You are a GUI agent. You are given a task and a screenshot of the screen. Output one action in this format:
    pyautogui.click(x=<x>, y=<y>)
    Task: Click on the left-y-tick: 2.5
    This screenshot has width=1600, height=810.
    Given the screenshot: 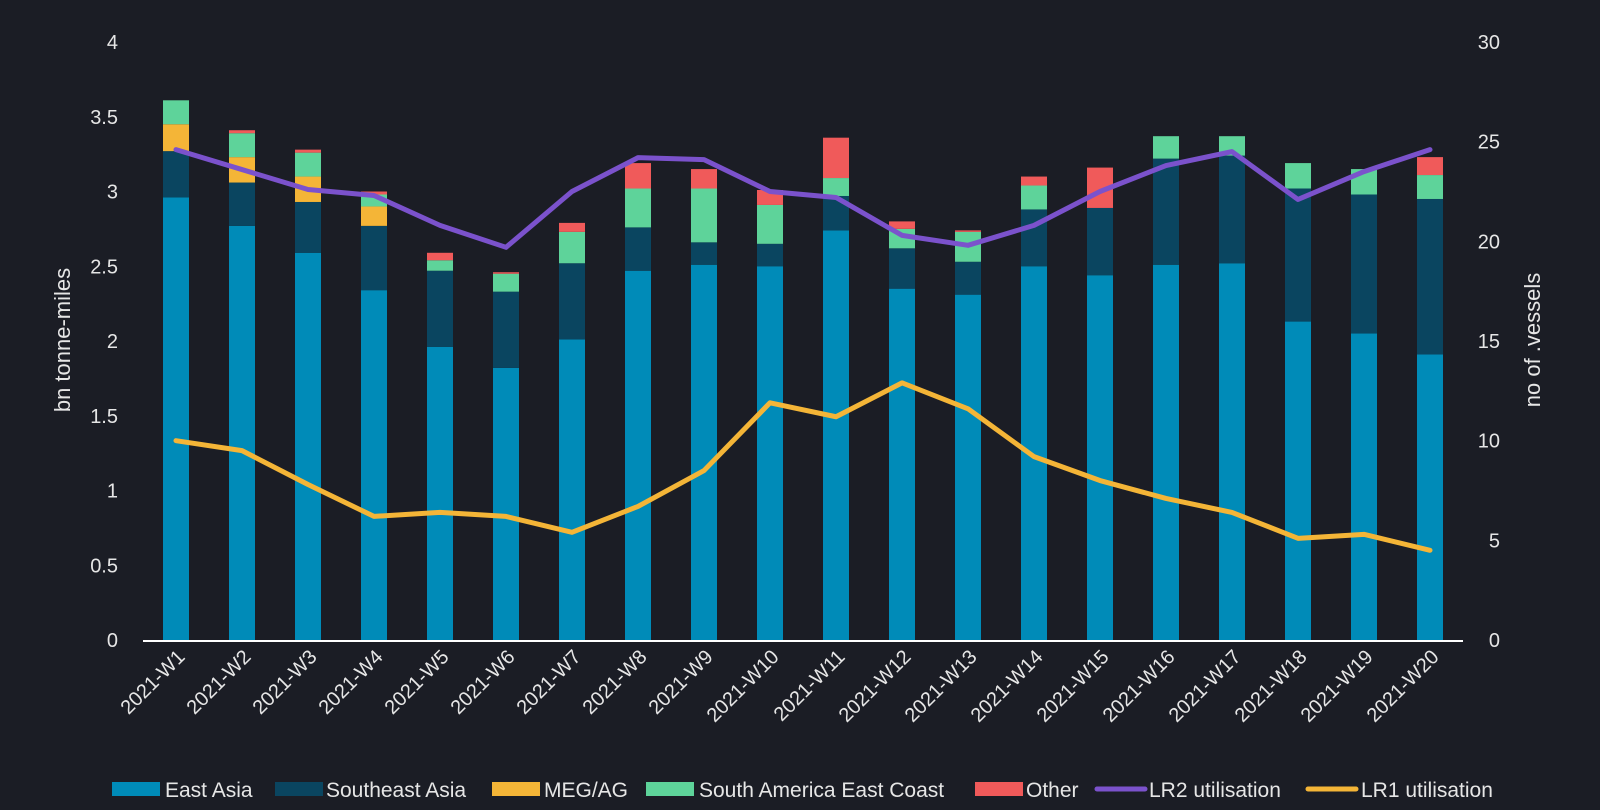 What is the action you would take?
    pyautogui.click(x=104, y=267)
    